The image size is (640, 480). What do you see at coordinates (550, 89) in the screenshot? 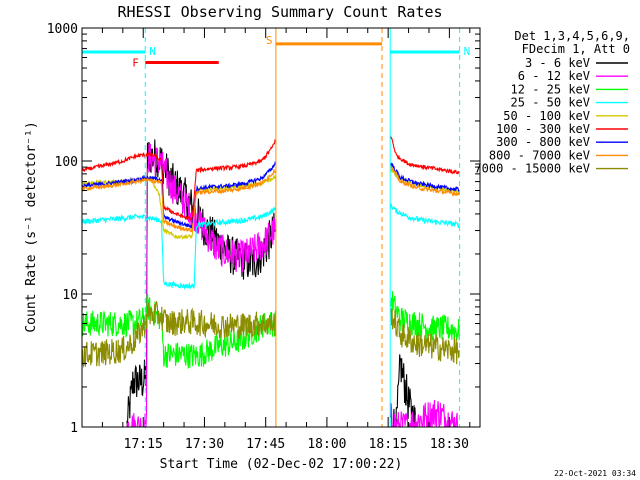
I see `legend-entry-label: 12 - 25 keV` at bounding box center [550, 89].